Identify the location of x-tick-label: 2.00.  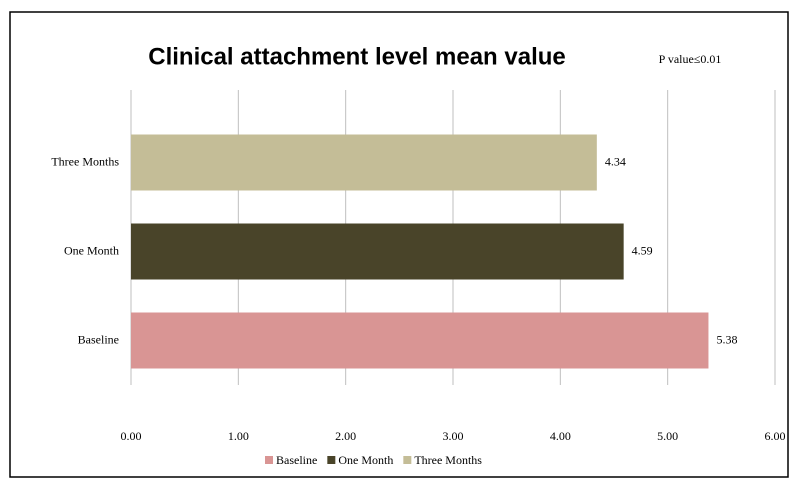
(345, 436).